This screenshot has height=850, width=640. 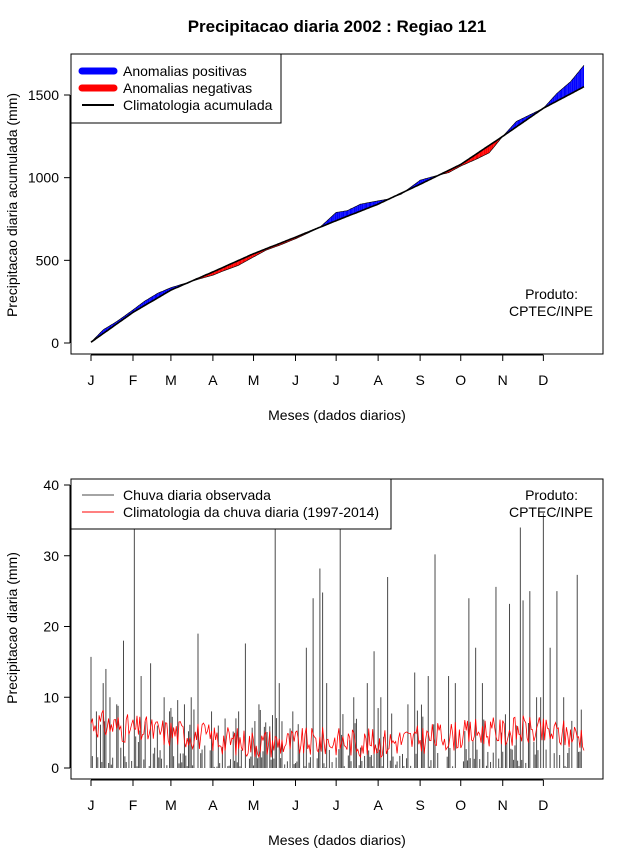 What do you see at coordinates (197, 495) in the screenshot?
I see `legend-label-observed: Chuva diaria observada` at bounding box center [197, 495].